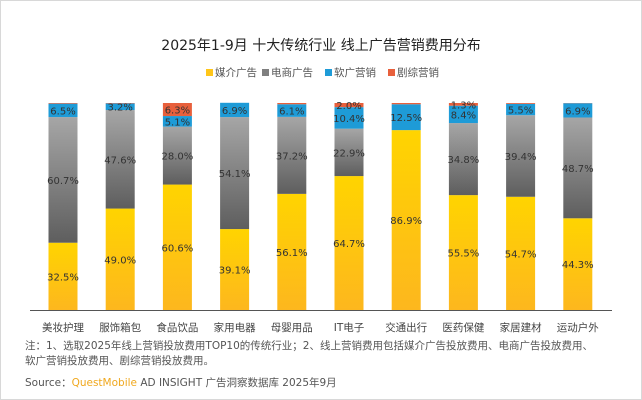  I want to click on x-tick-label: 交通出行, so click(406, 327).